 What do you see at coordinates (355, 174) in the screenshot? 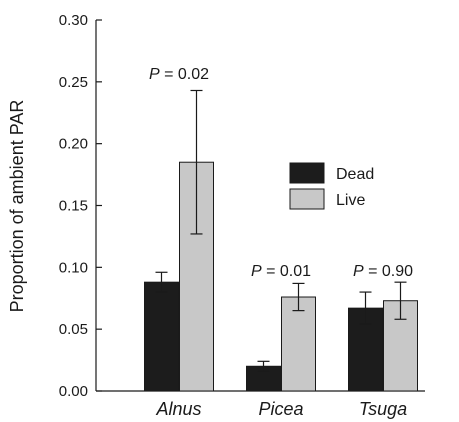
I see `legend-label-dead: Dead` at bounding box center [355, 174].